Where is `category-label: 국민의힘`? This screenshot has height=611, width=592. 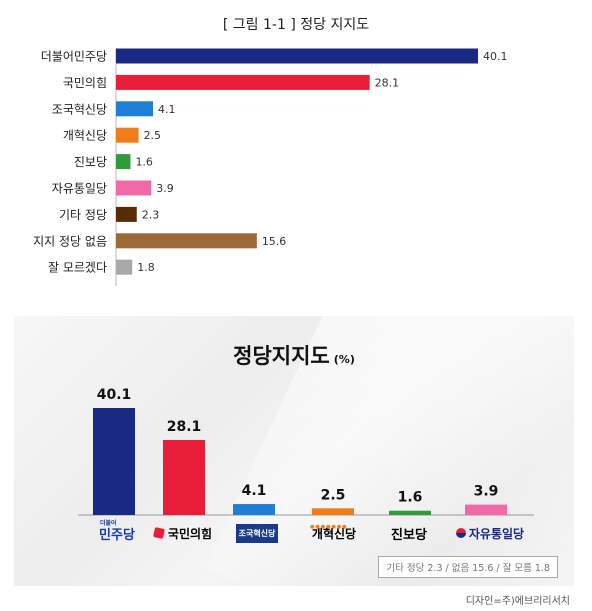
category-label: 국민의힘 is located at coordinates (85, 83).